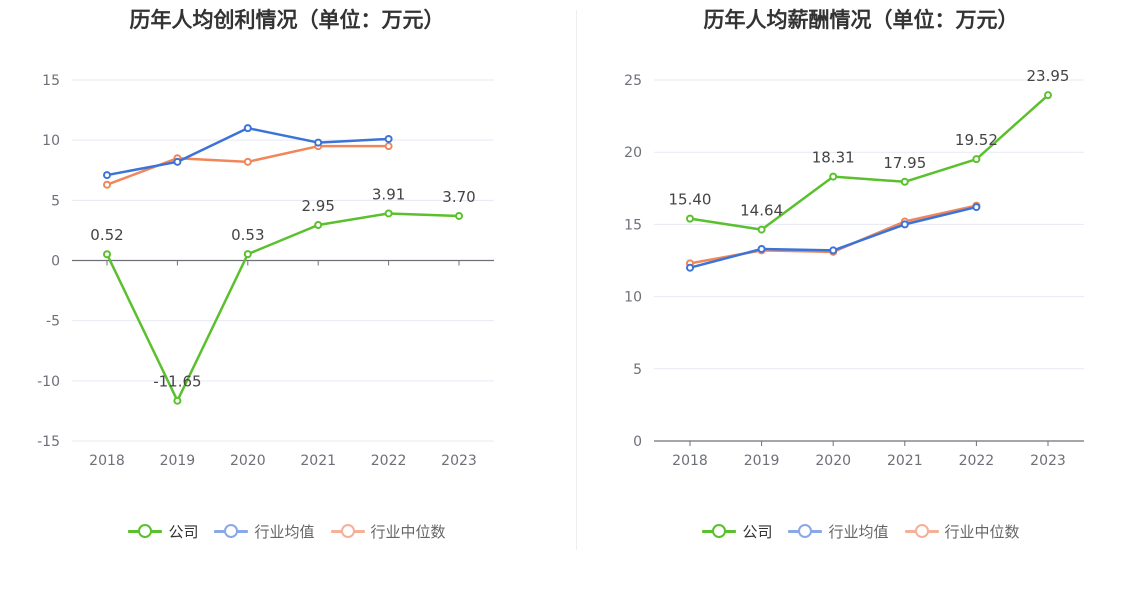  I want to click on data-label: 14.64, so click(761, 211).